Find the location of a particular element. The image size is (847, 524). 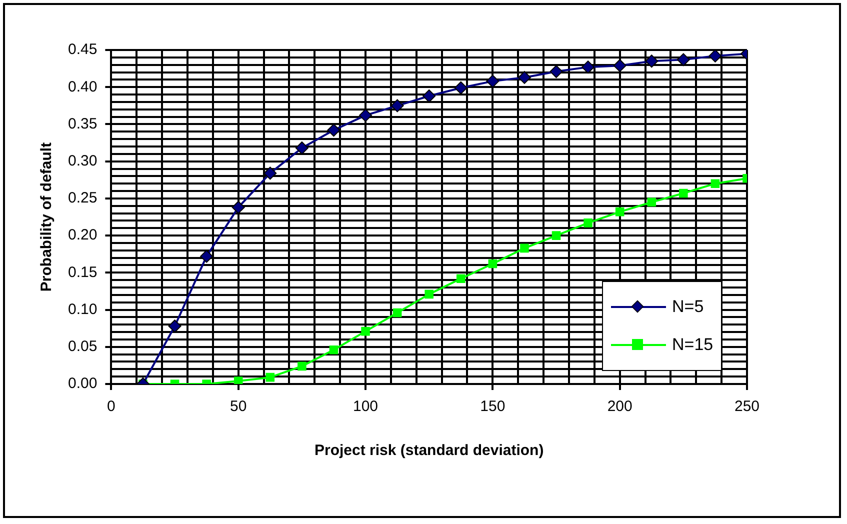

y-tick-label: 0.00 is located at coordinates (83, 383).